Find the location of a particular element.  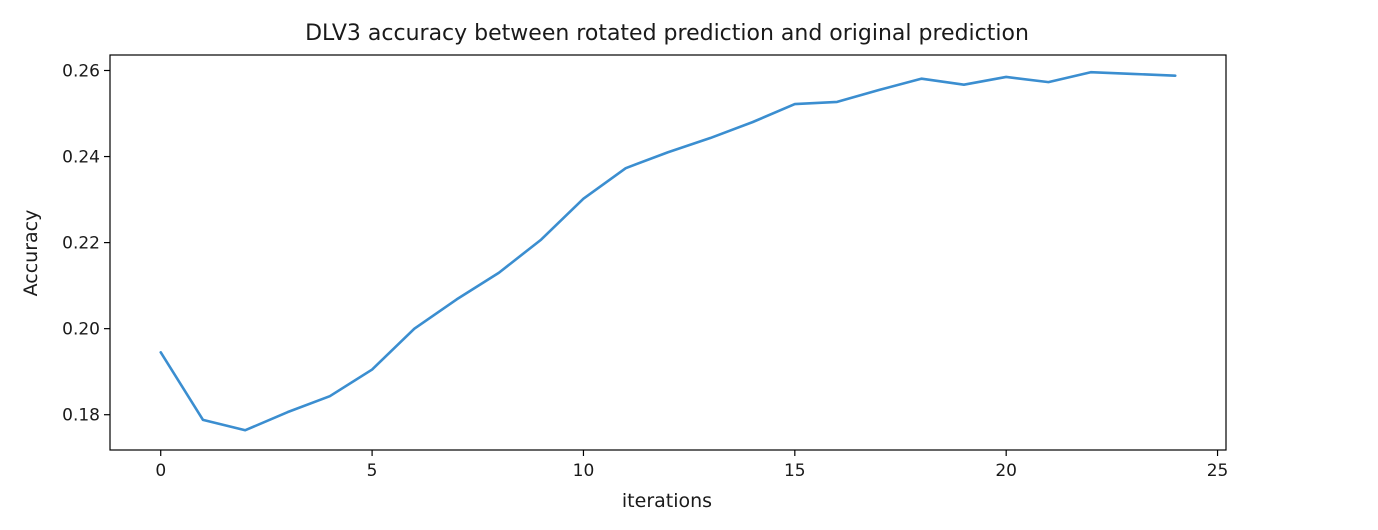

x-tick-label: 0 is located at coordinates (160, 471).